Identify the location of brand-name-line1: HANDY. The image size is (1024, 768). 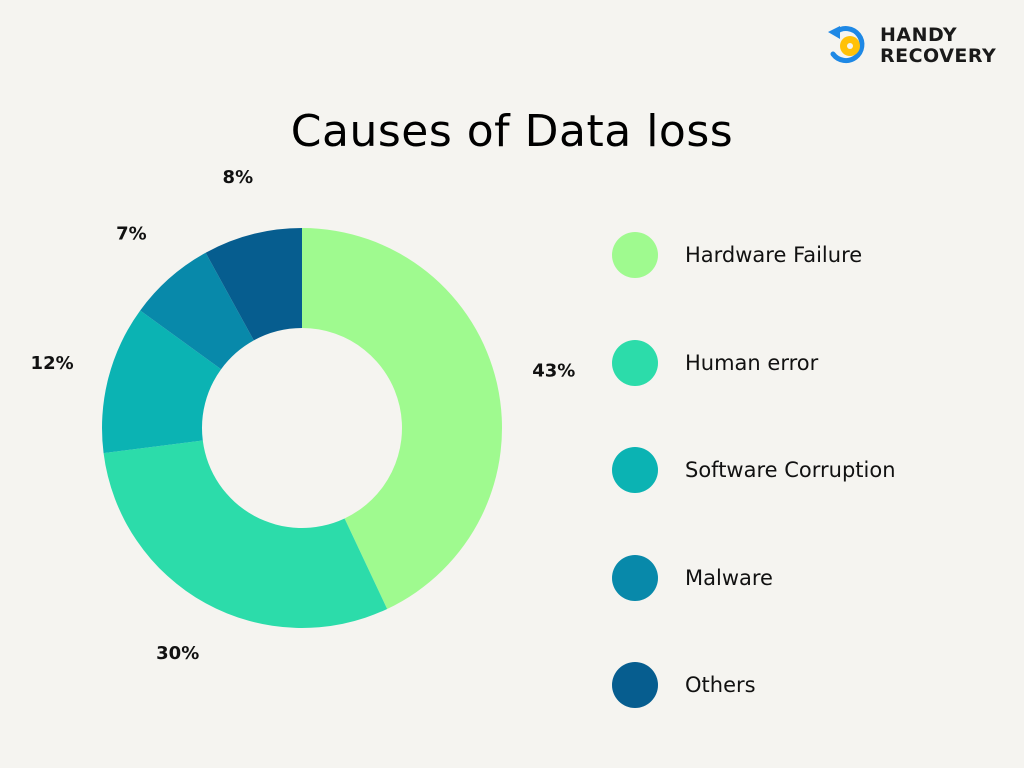
(919, 35).